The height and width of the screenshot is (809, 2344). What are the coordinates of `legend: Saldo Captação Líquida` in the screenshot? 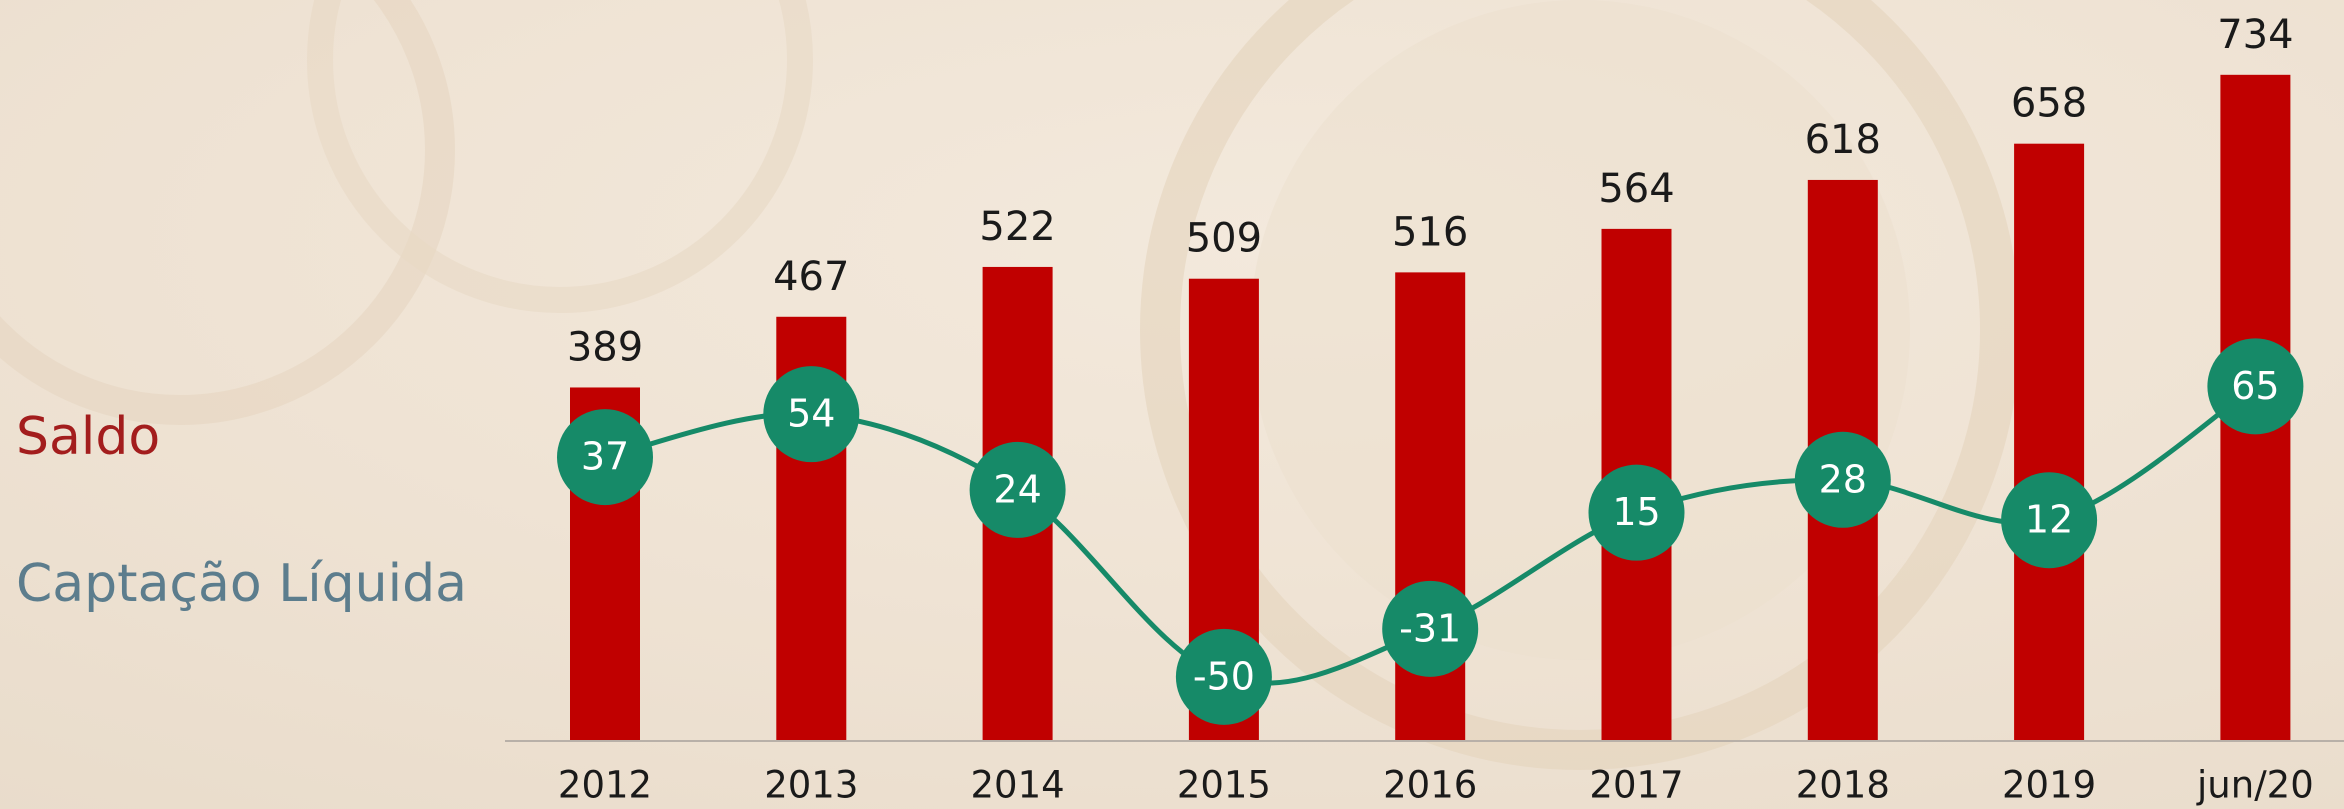 It's located at (241, 510).